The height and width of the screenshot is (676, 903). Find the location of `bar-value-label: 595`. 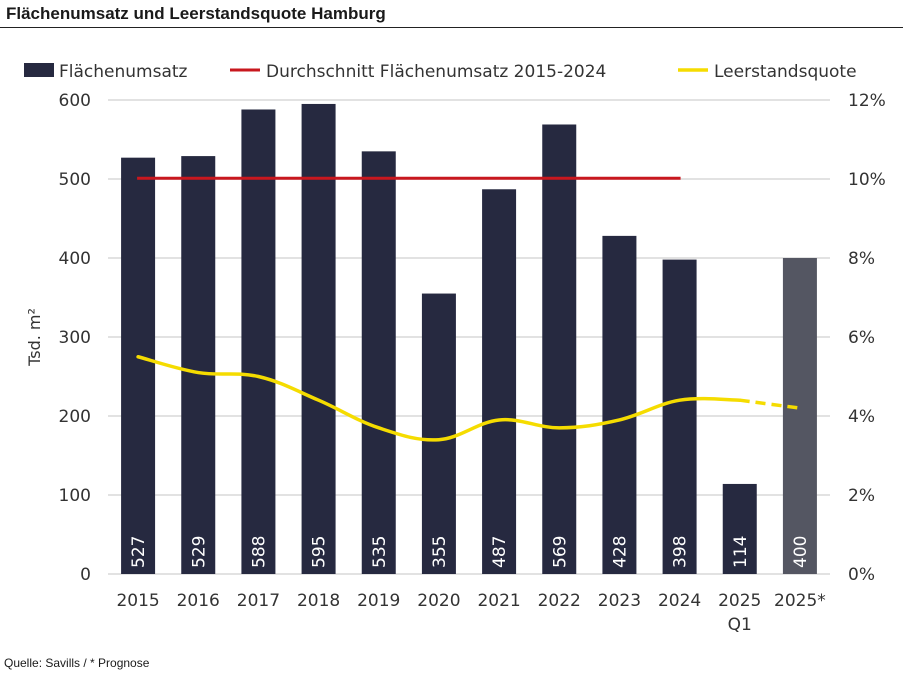

bar-value-label: 595 is located at coordinates (320, 552).